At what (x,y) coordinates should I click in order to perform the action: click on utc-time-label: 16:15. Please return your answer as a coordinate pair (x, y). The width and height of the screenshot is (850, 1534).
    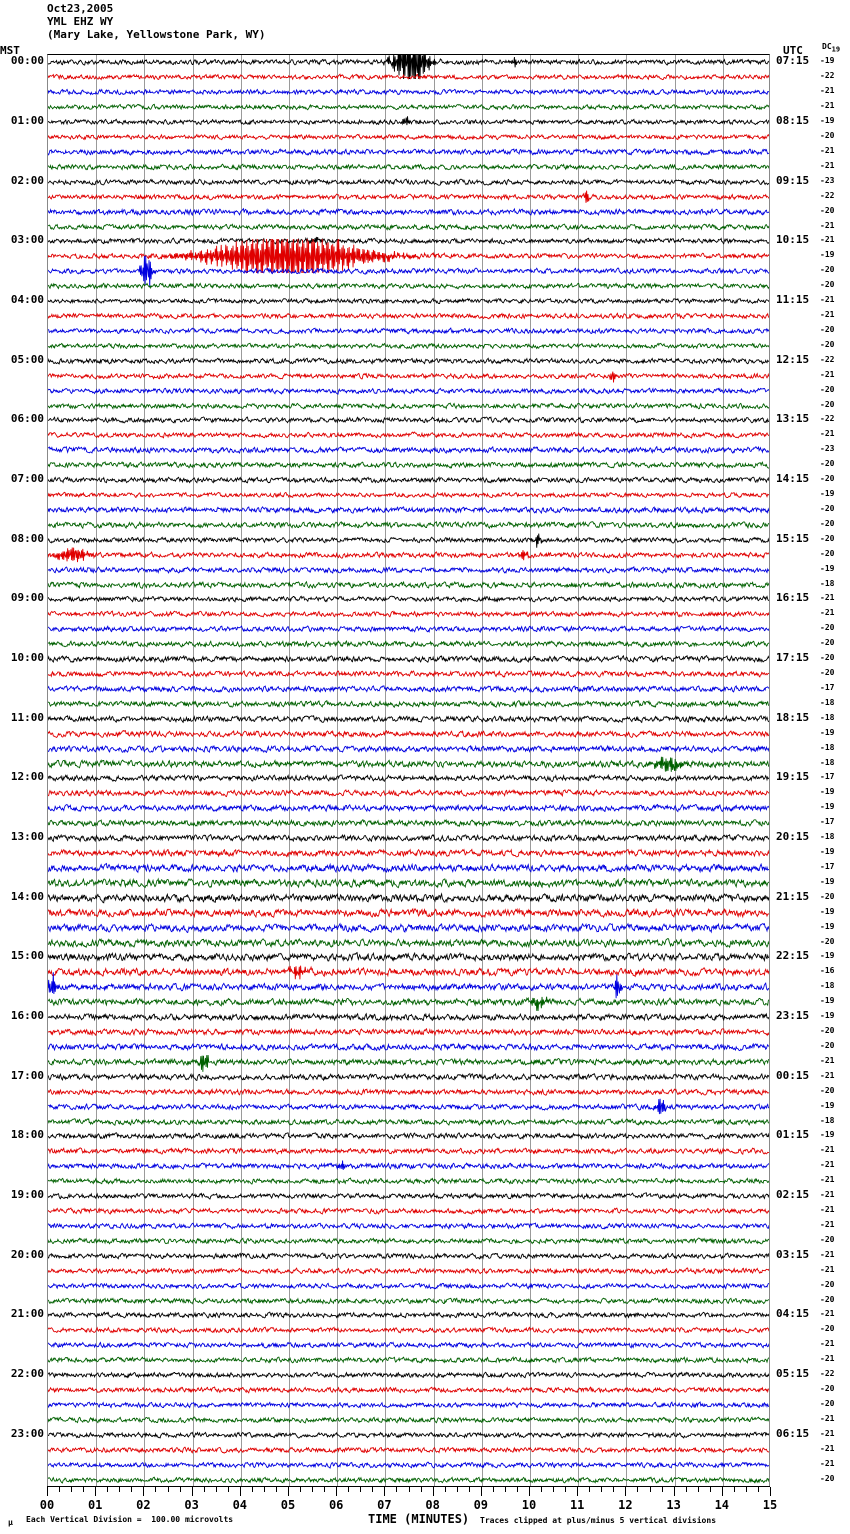
    Looking at the image, I should click on (793, 598).